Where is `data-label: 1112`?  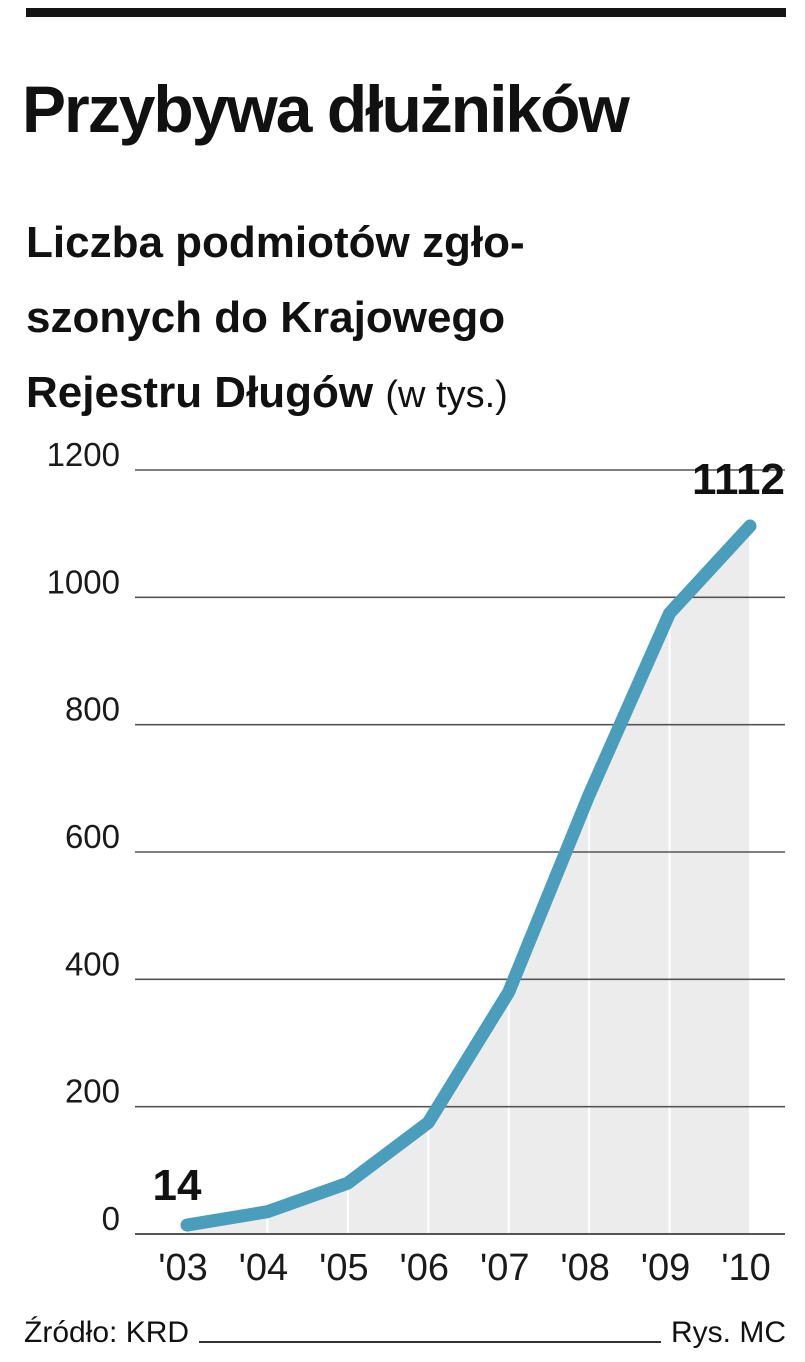 data-label: 1112 is located at coordinates (738, 479).